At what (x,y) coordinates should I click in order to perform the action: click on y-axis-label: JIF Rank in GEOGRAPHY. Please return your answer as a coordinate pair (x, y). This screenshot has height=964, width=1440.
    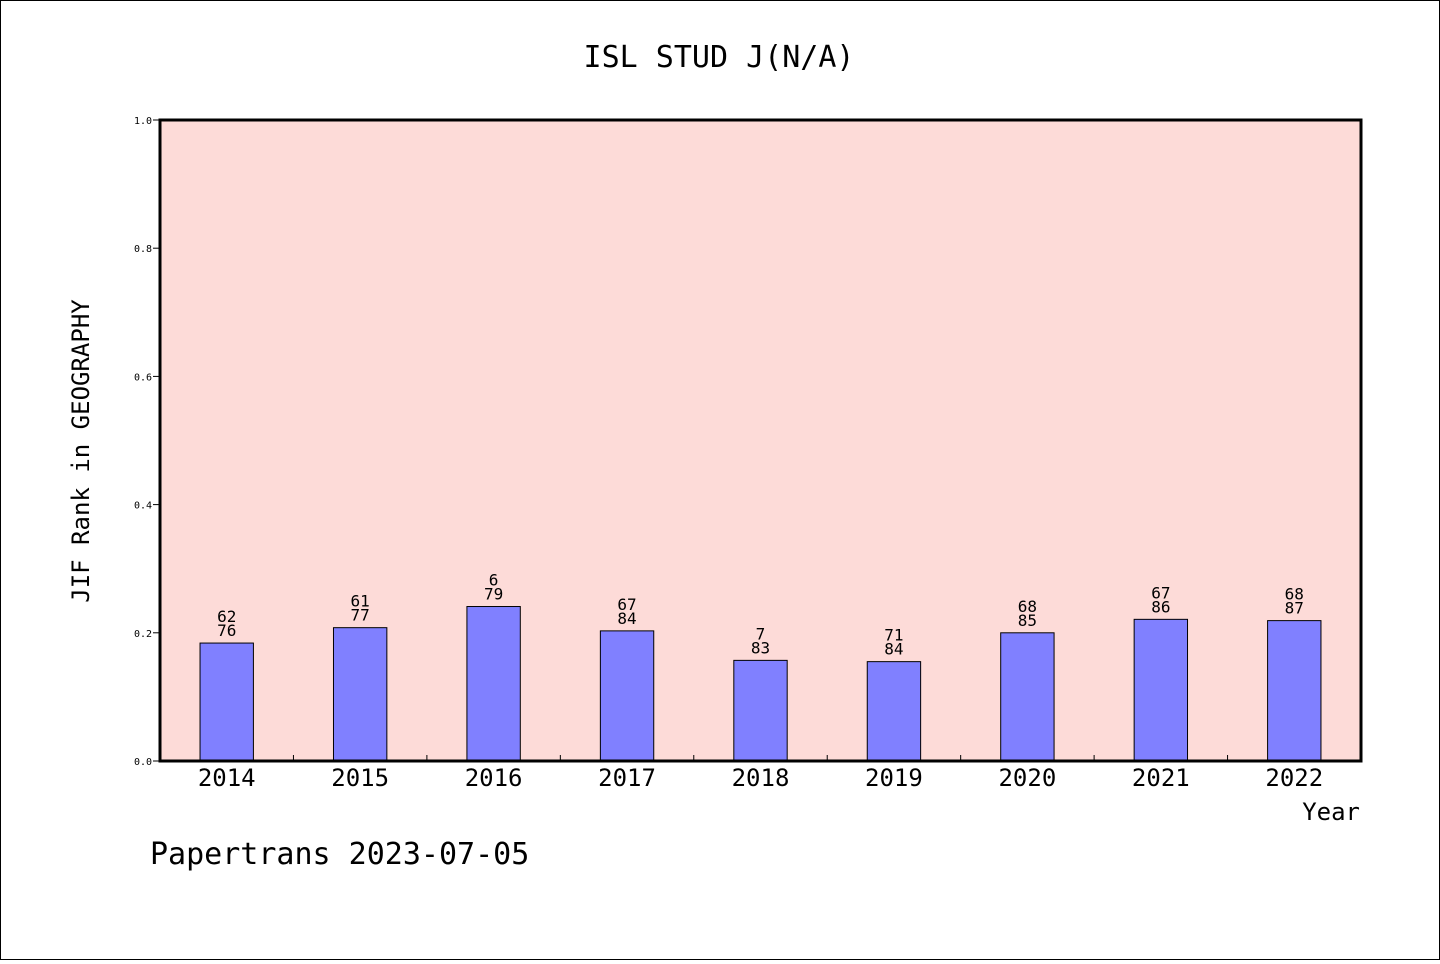
    Looking at the image, I should click on (81, 451).